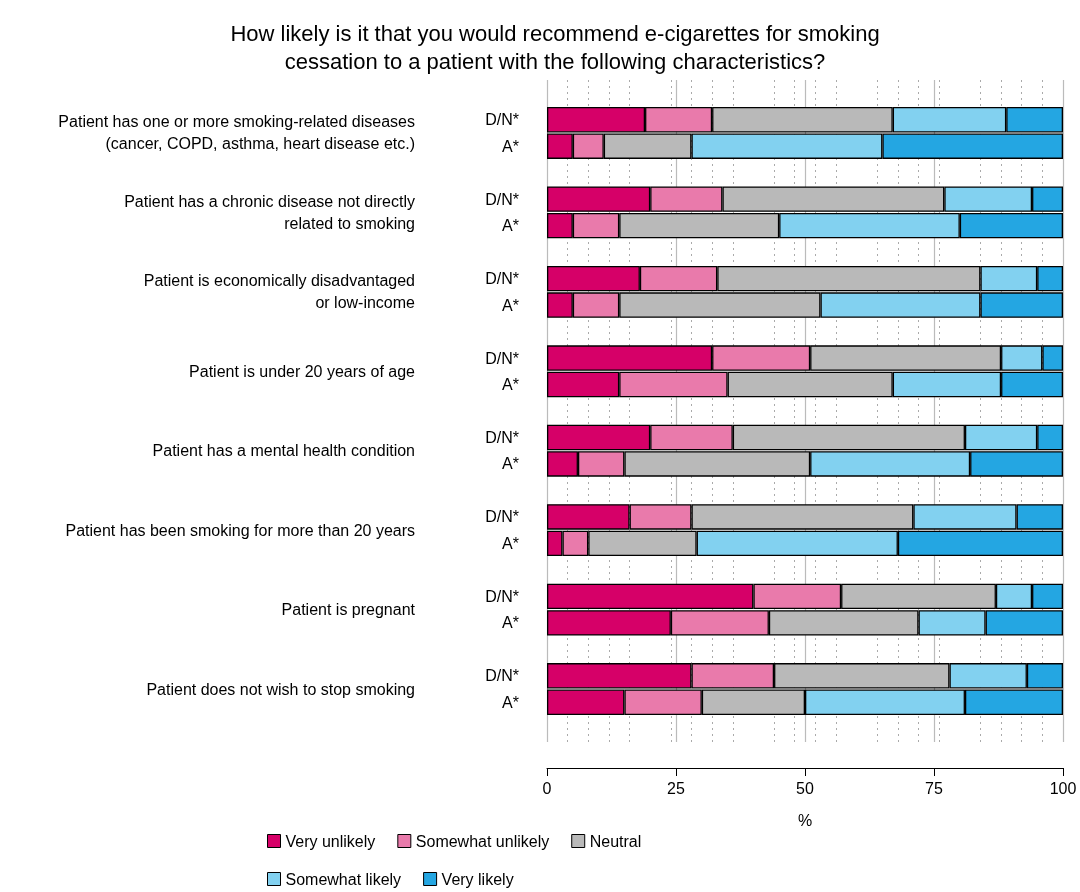 The width and height of the screenshot is (1080, 892). Describe the element at coordinates (330, 841) in the screenshot. I see `legend-label: Very unlikely` at that location.